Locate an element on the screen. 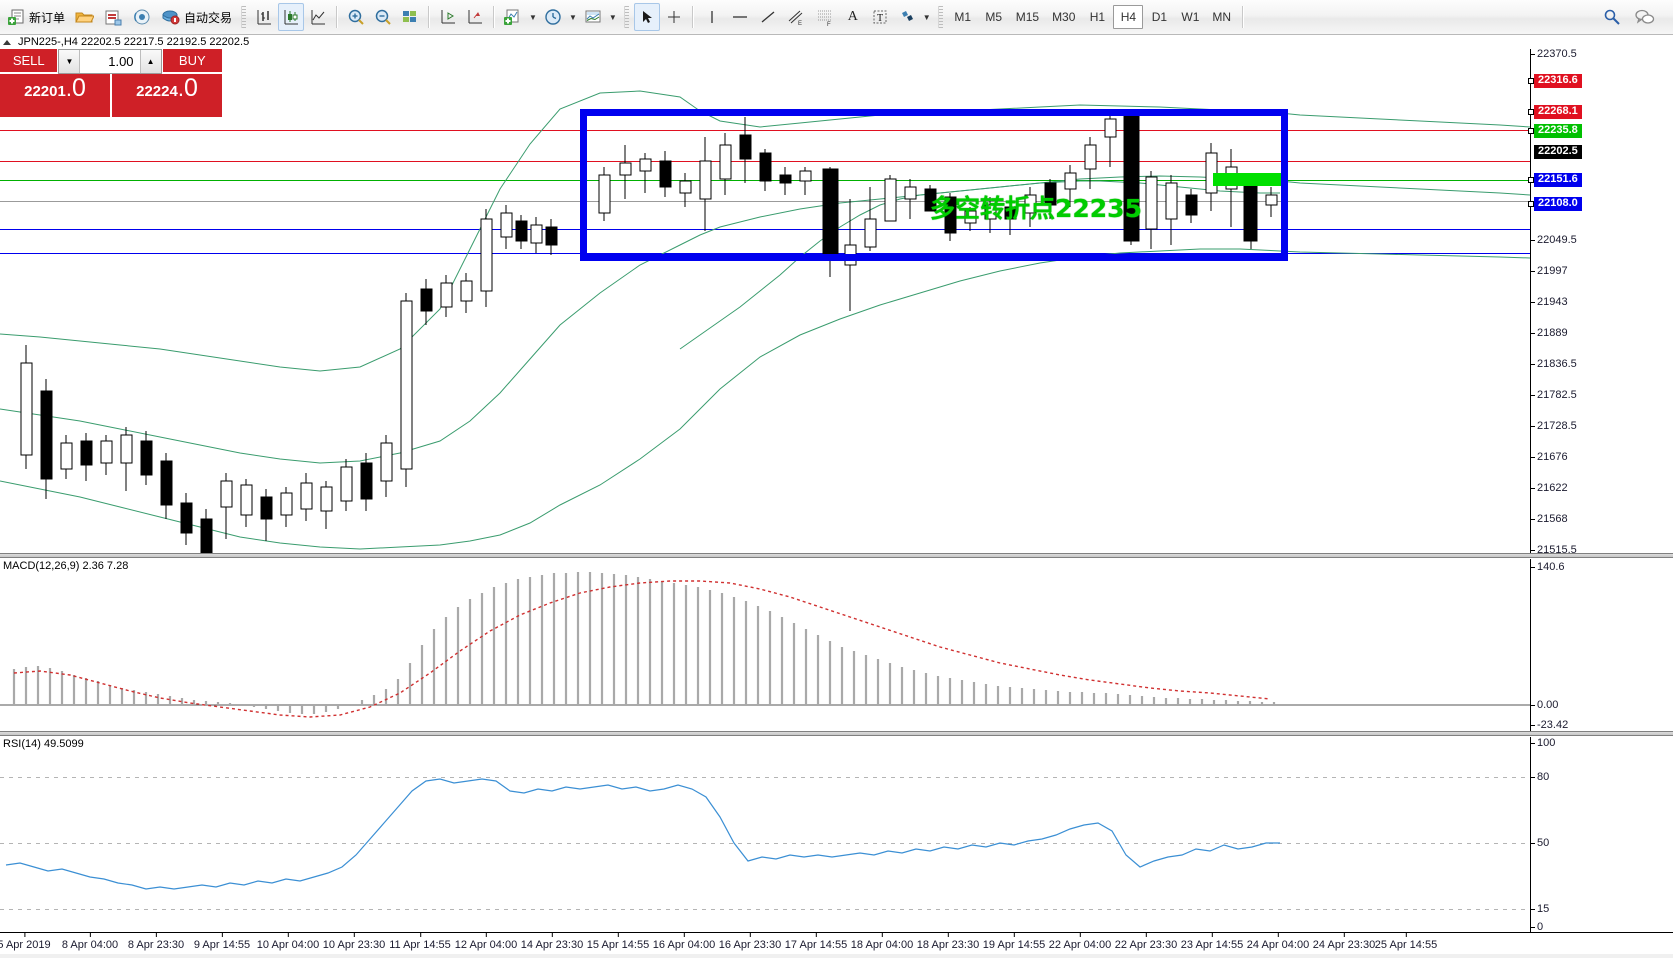  profiles-button is located at coordinates (113, 17).